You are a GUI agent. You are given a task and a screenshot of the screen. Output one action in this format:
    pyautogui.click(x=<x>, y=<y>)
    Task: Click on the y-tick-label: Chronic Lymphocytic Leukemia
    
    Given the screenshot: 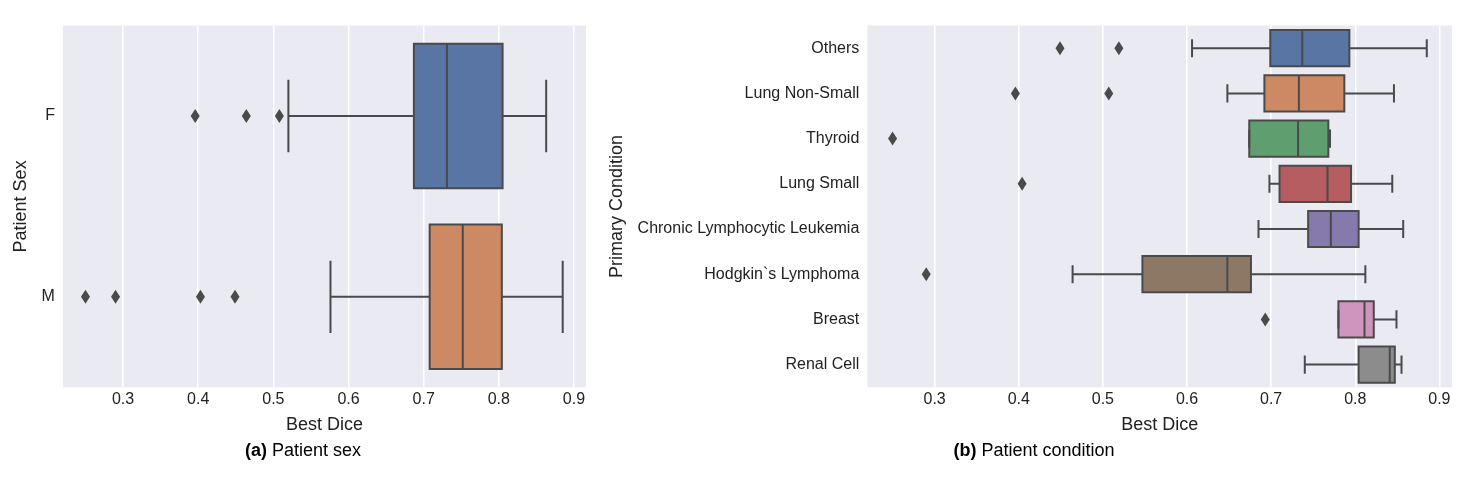 What is the action you would take?
    pyautogui.click(x=748, y=228)
    